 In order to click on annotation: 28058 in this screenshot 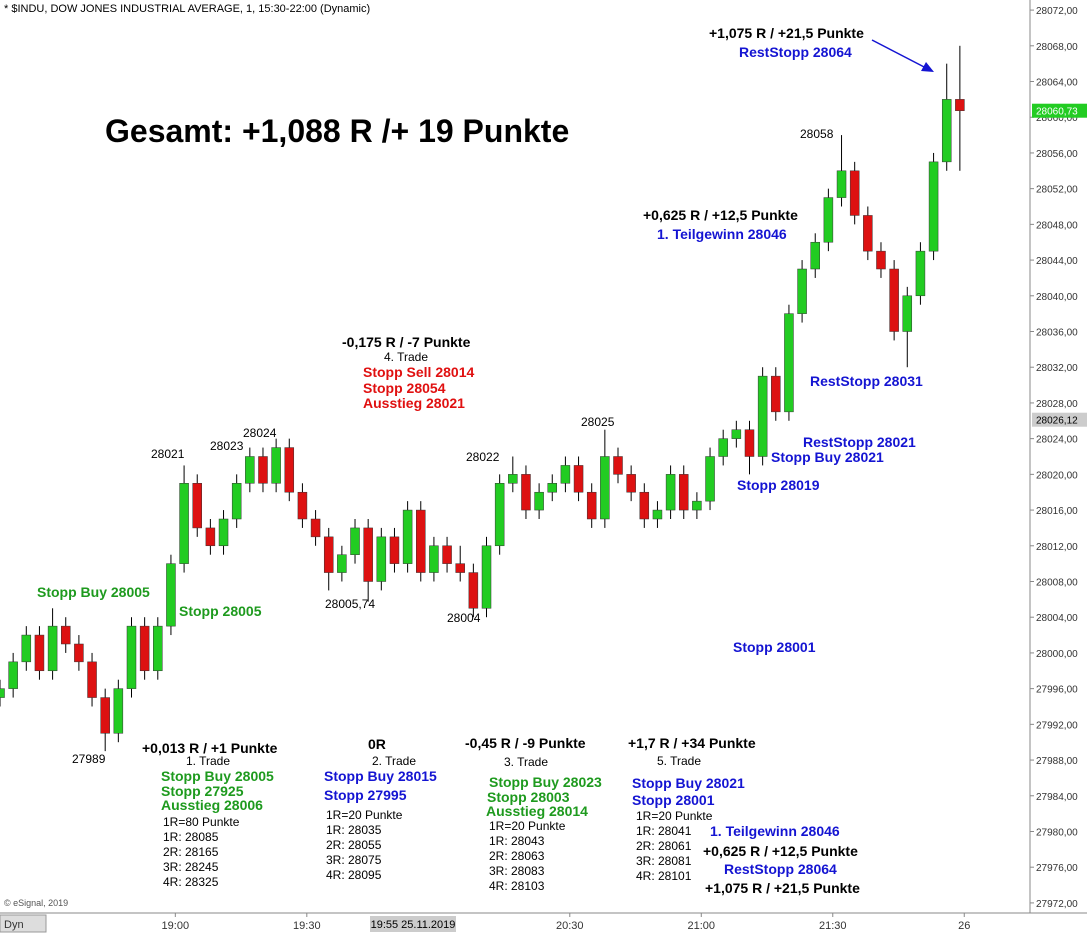, I will do `click(817, 134)`.